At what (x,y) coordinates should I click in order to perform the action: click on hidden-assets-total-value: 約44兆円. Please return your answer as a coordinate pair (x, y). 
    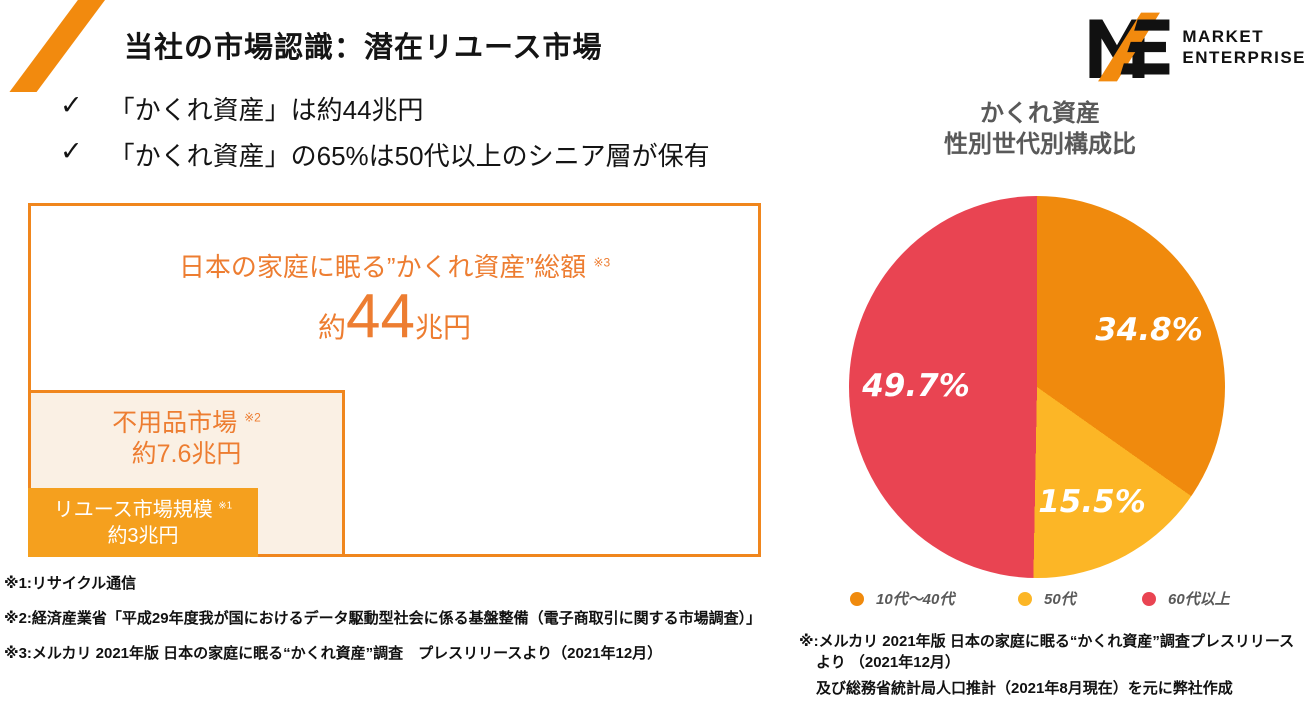
    Looking at the image, I should click on (394, 317).